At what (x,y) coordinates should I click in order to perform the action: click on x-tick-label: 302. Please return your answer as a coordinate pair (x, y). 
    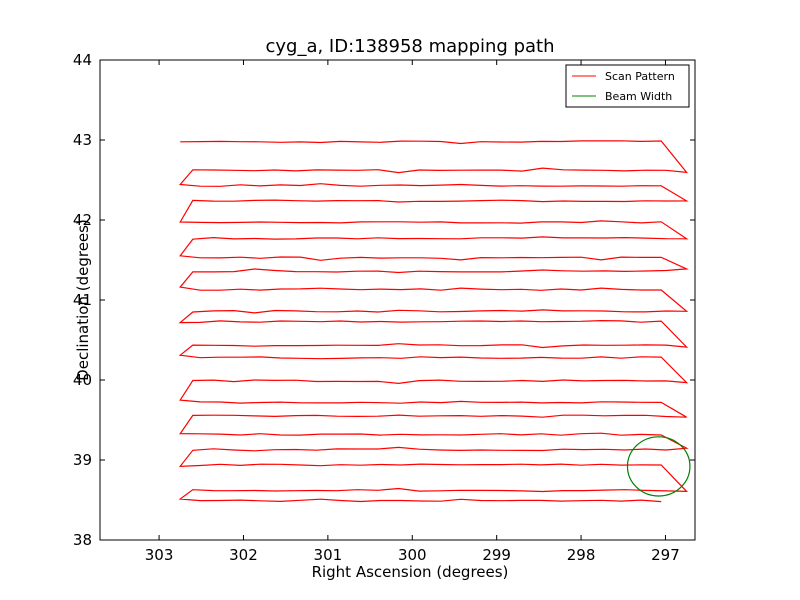
    Looking at the image, I should click on (243, 555).